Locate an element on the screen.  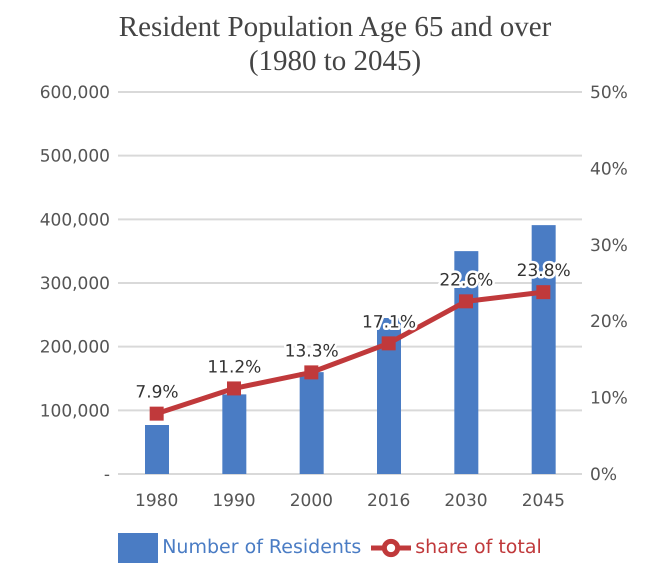
x-tick-label: 2016 is located at coordinates (388, 501).